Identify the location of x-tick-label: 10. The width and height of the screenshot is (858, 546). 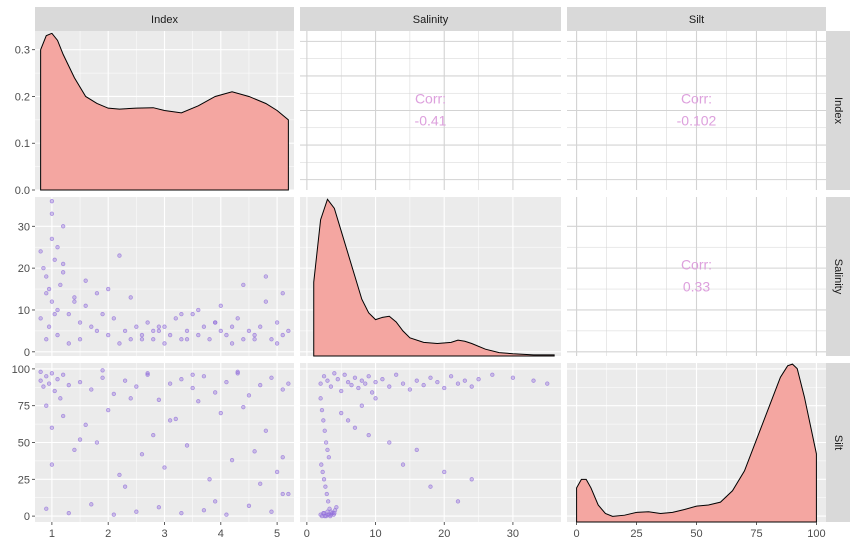
(375, 534).